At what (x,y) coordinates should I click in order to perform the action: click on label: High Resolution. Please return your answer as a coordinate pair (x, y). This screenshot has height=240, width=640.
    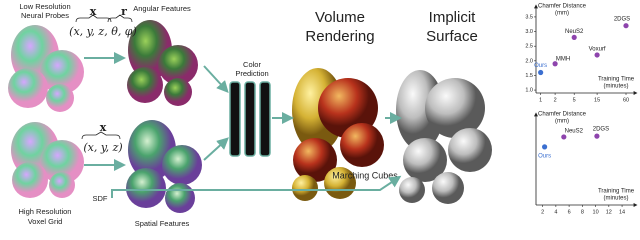
    Looking at the image, I should click on (45, 211).